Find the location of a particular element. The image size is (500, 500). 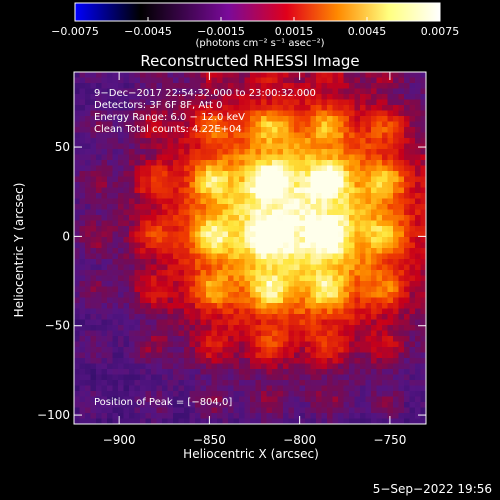

colorbar-tick-label: 0.0075 is located at coordinates (440, 31).